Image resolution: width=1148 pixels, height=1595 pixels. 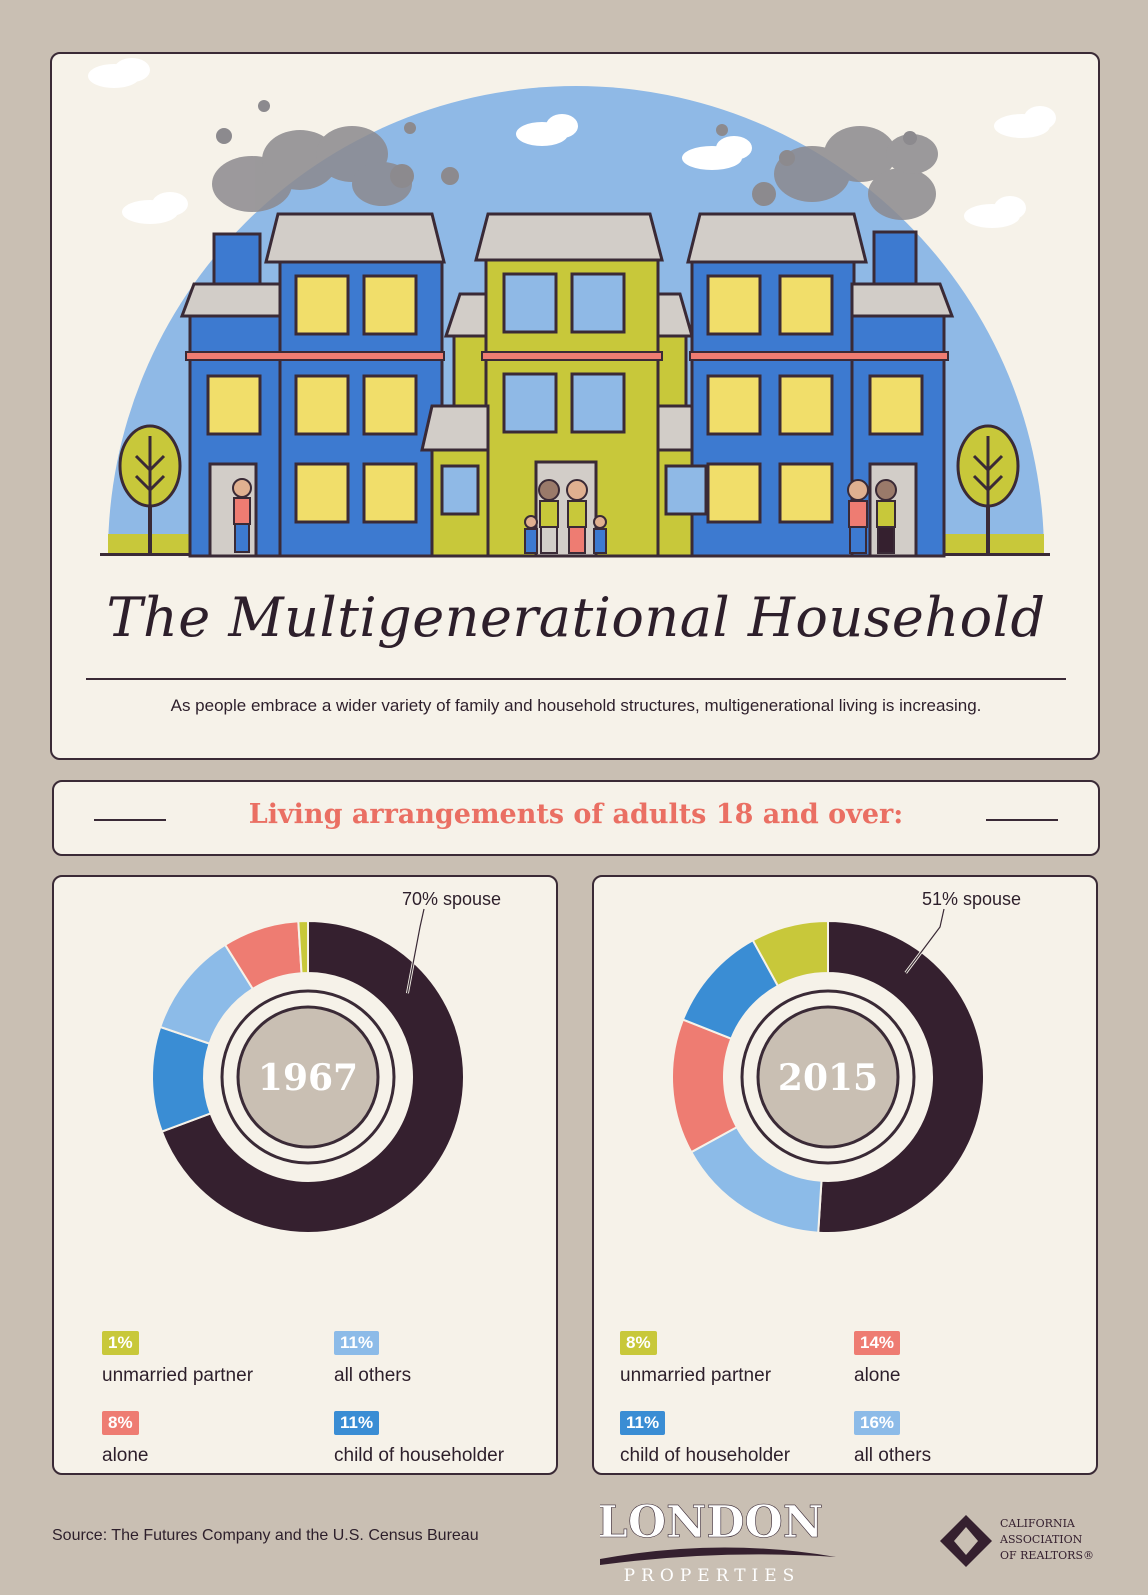 What do you see at coordinates (372, 1359) in the screenshot?
I see `legend-item: 11% all others` at bounding box center [372, 1359].